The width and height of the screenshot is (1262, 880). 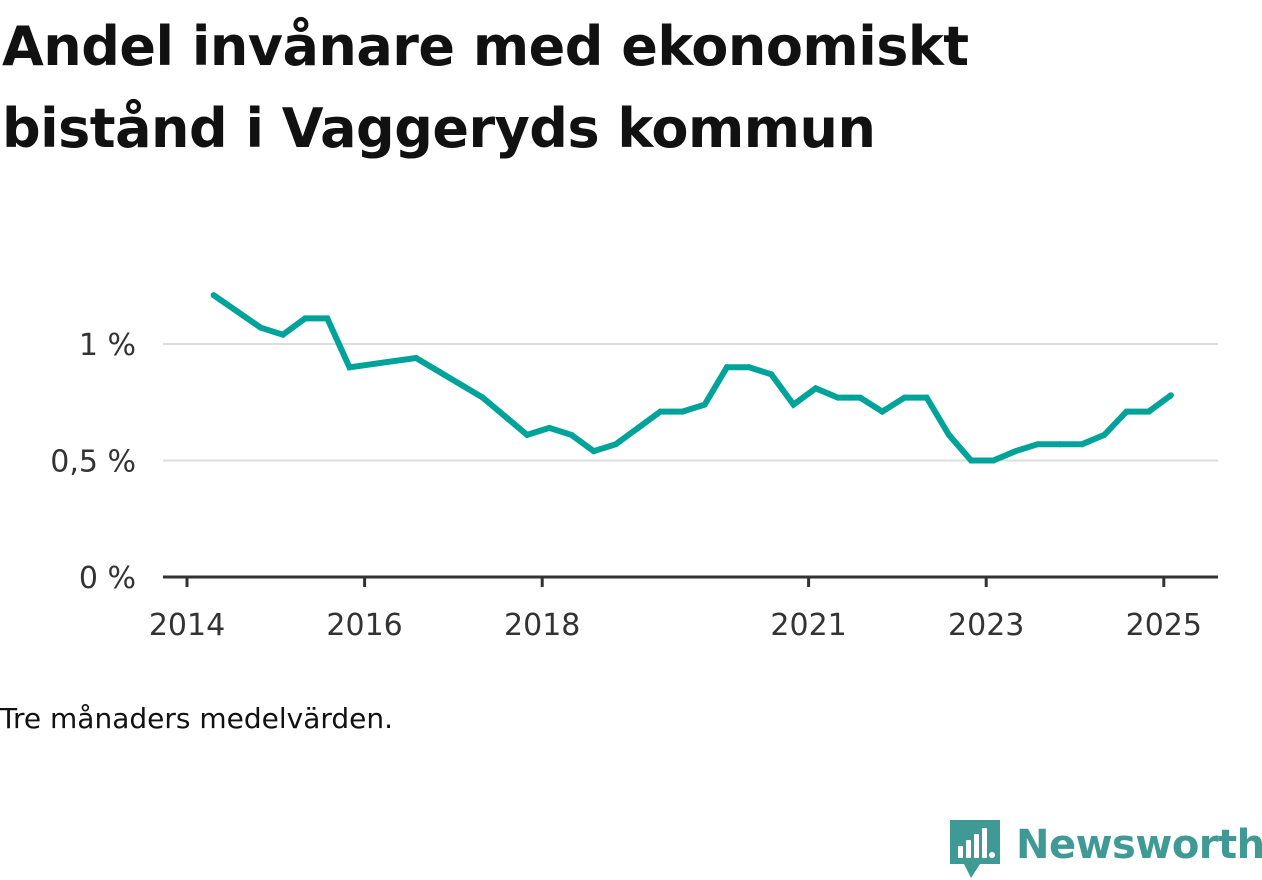 I want to click on x-tick-label: 2016, so click(x=364, y=625).